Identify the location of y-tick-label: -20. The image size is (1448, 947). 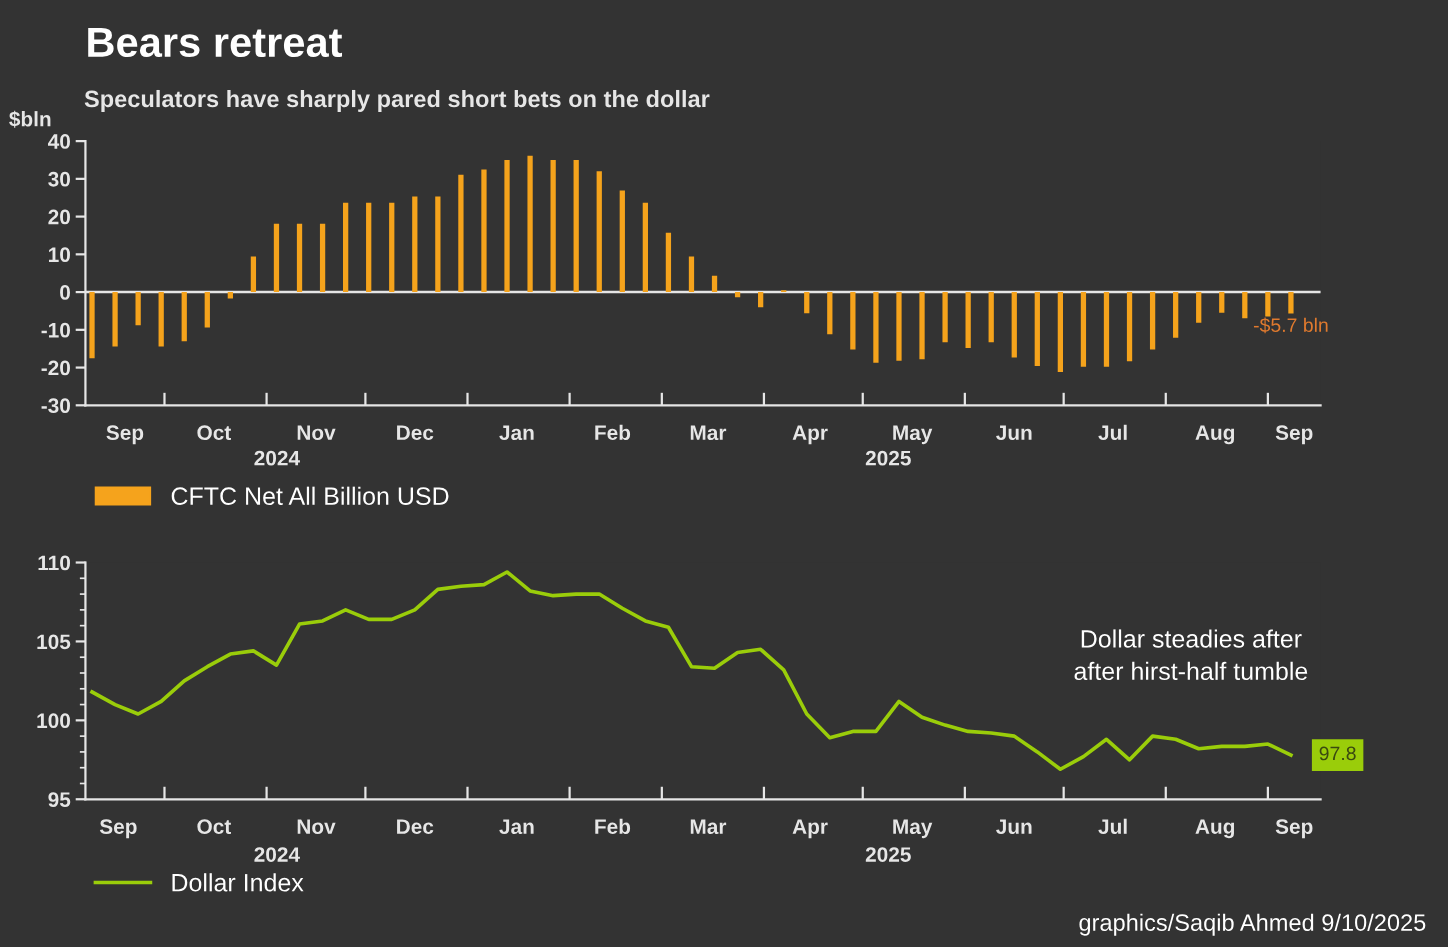
(55, 368).